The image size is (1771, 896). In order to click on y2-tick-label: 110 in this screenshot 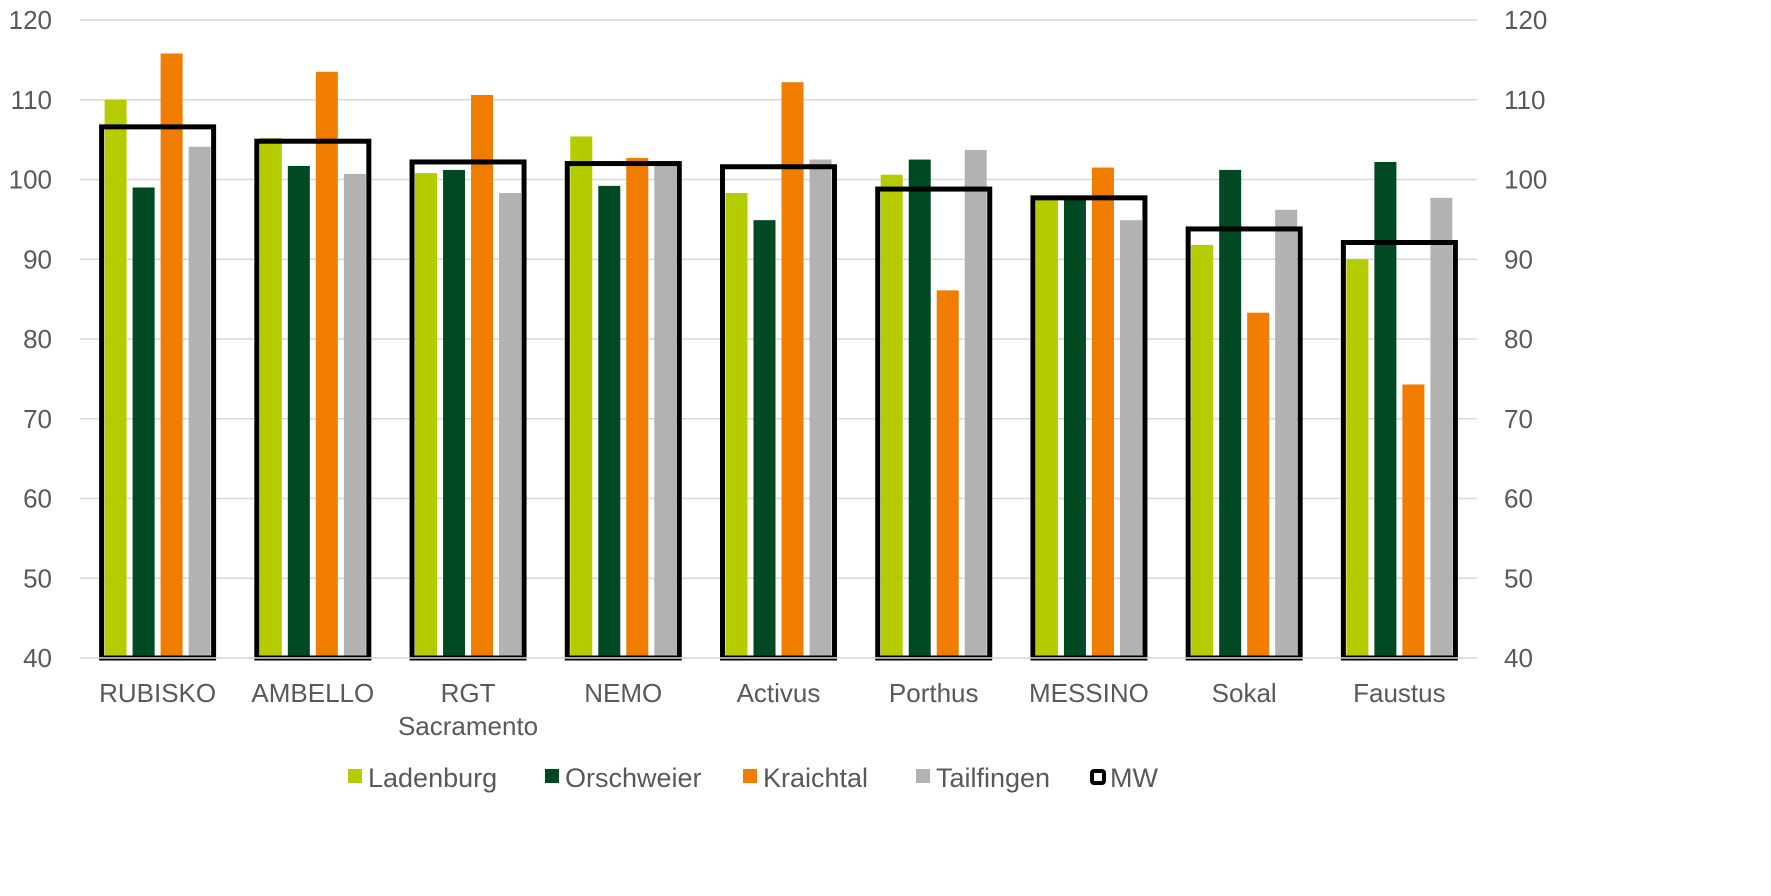, I will do `click(1524, 100)`.